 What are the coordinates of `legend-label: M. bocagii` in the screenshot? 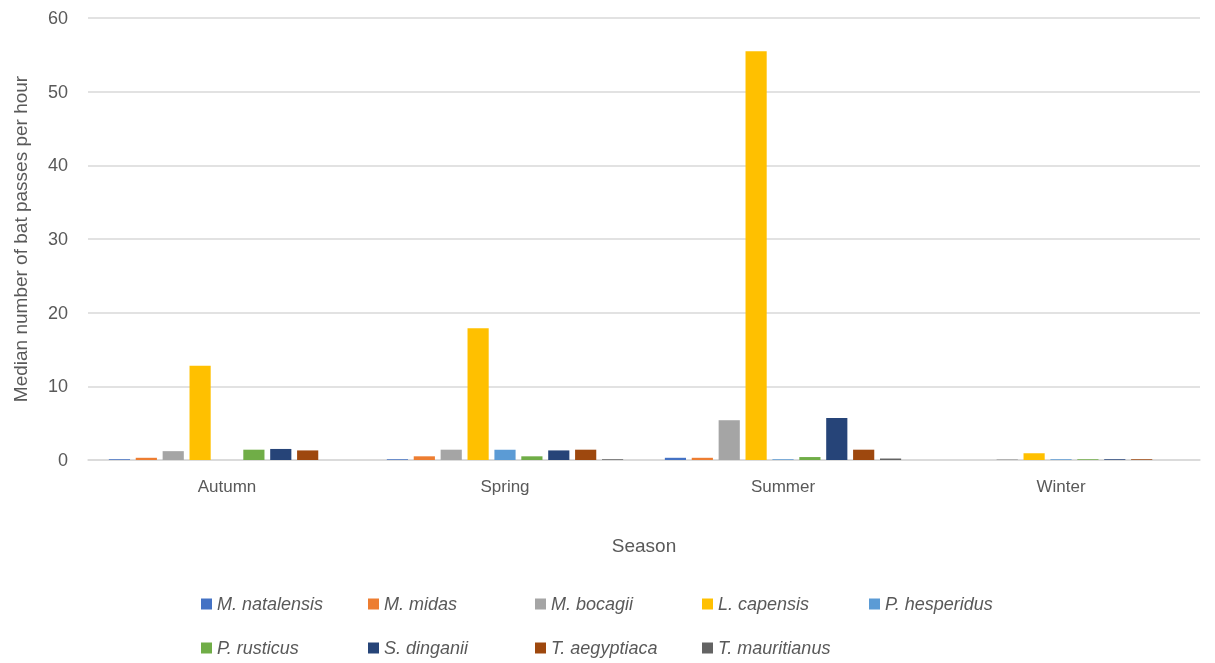 It's located at (593, 604).